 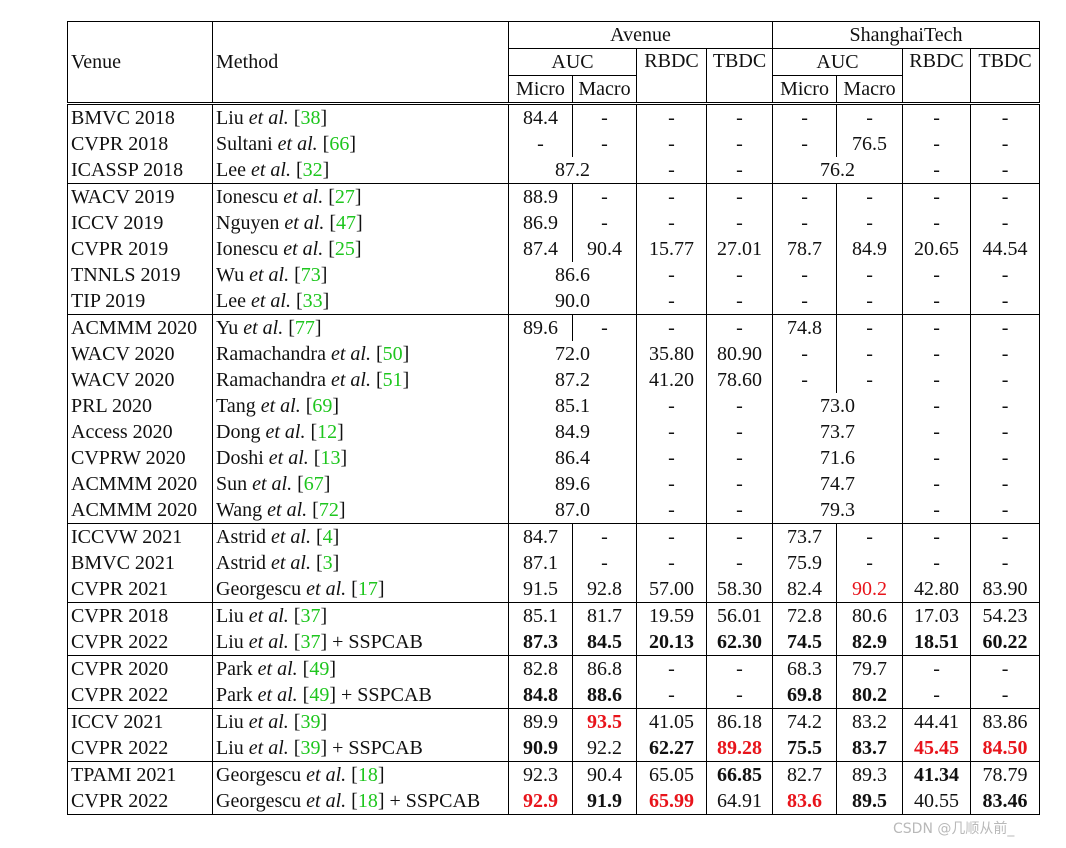 I want to click on citation-link: 25, so click(x=344, y=249).